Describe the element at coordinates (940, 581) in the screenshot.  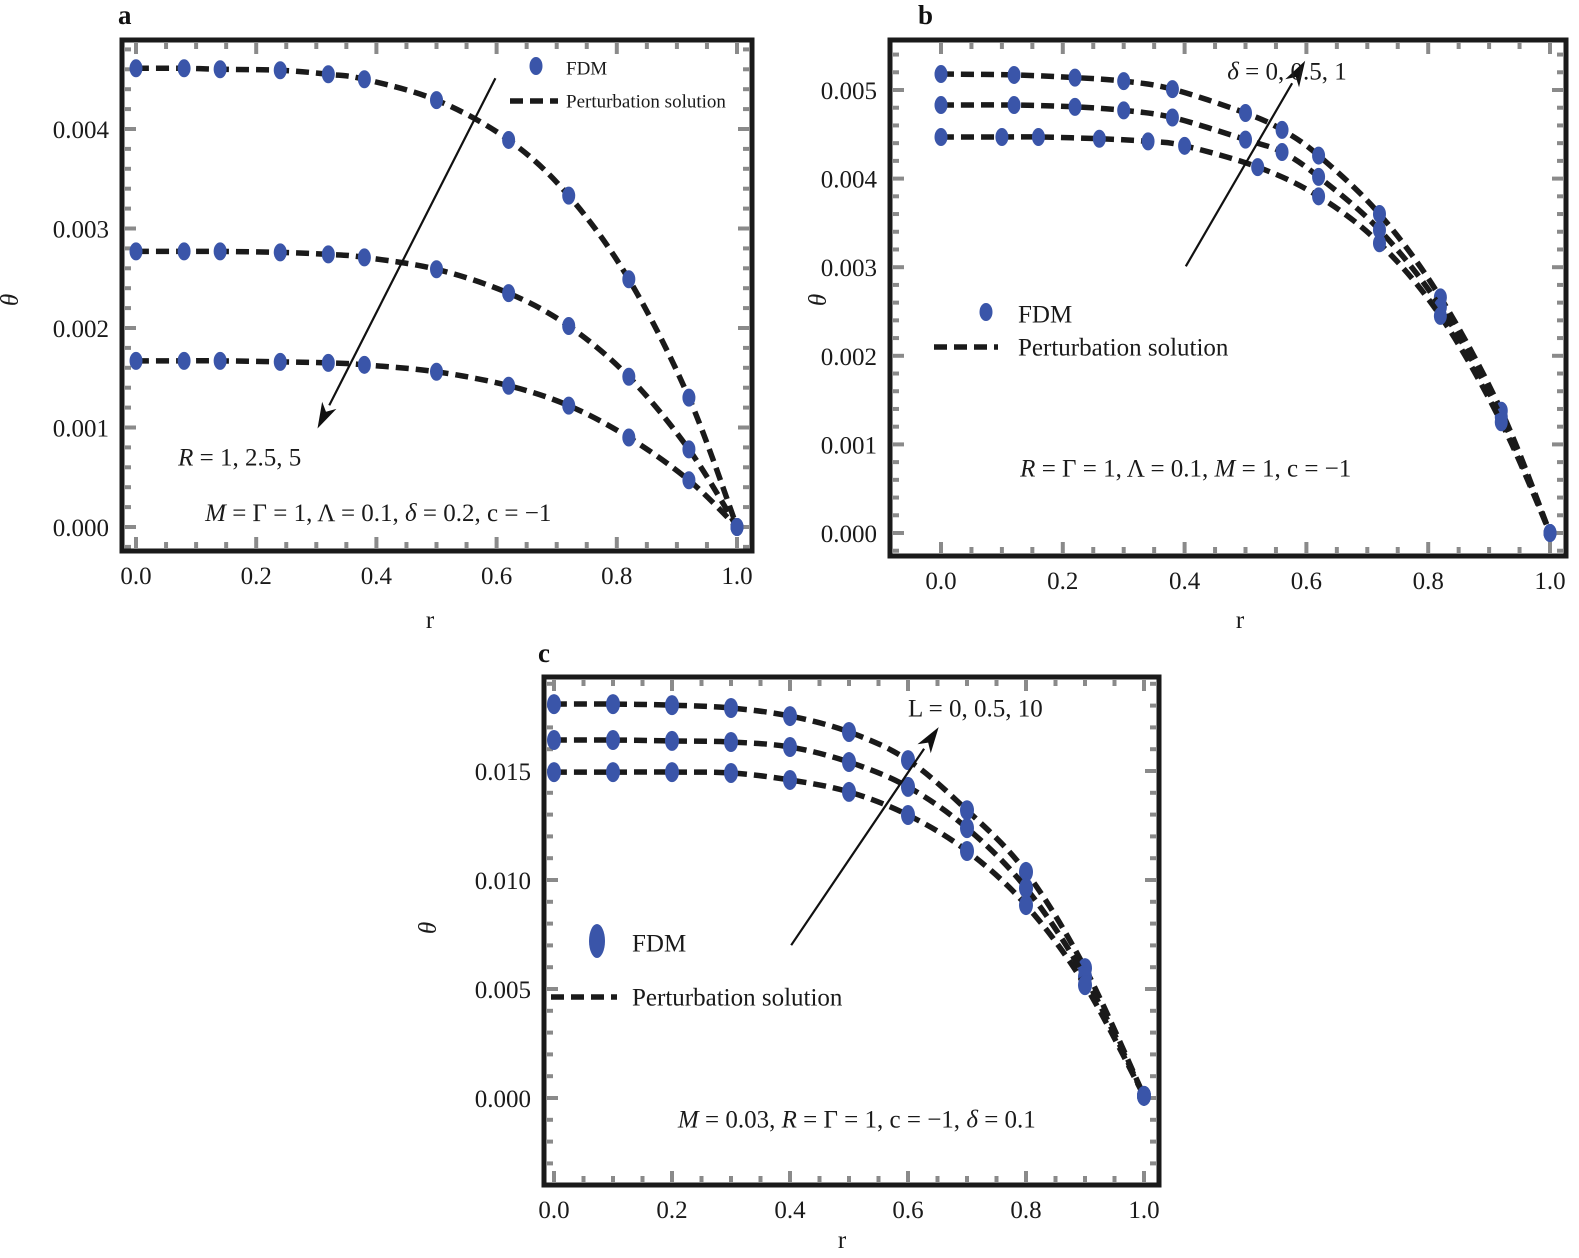
I see `x-tick-label: 0.0` at that location.